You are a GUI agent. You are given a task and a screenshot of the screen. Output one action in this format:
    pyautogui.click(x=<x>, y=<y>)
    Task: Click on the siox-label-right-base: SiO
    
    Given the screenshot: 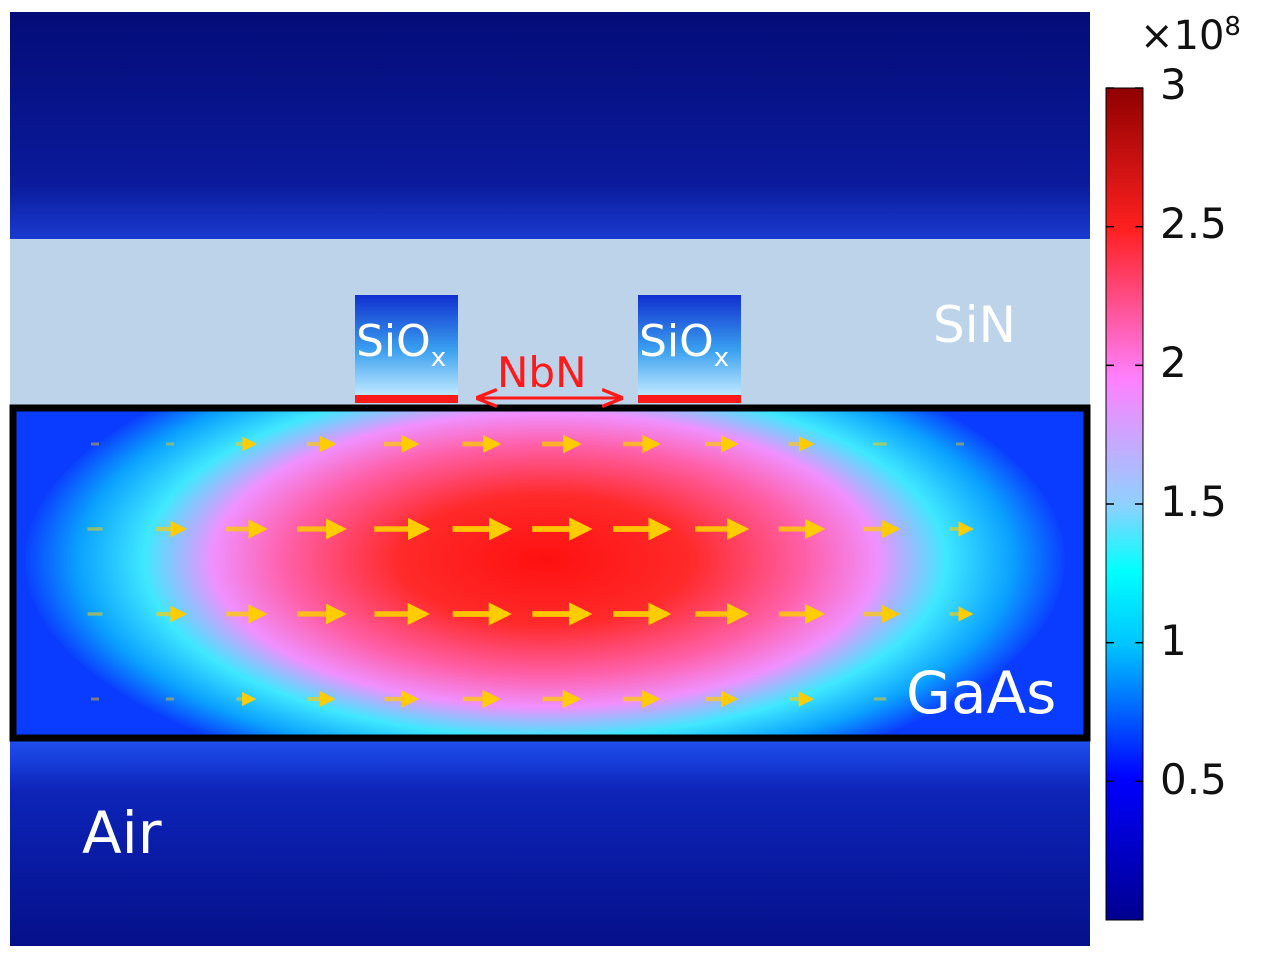 What is the action you would take?
    pyautogui.click(x=676, y=341)
    